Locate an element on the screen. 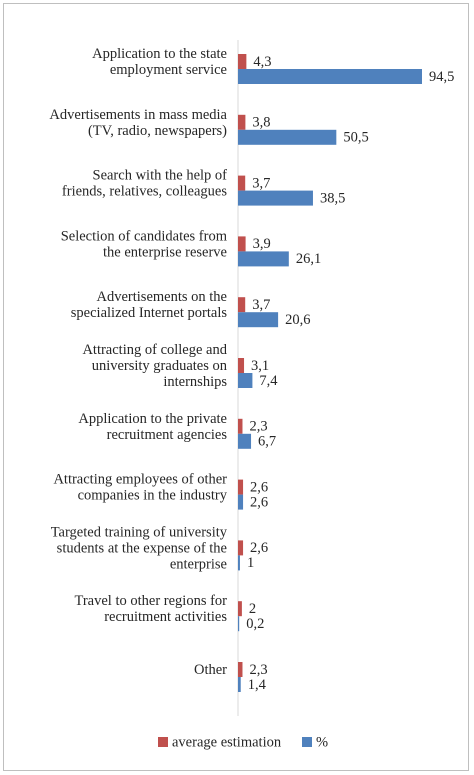  category-label-line: internships is located at coordinates (195, 382).